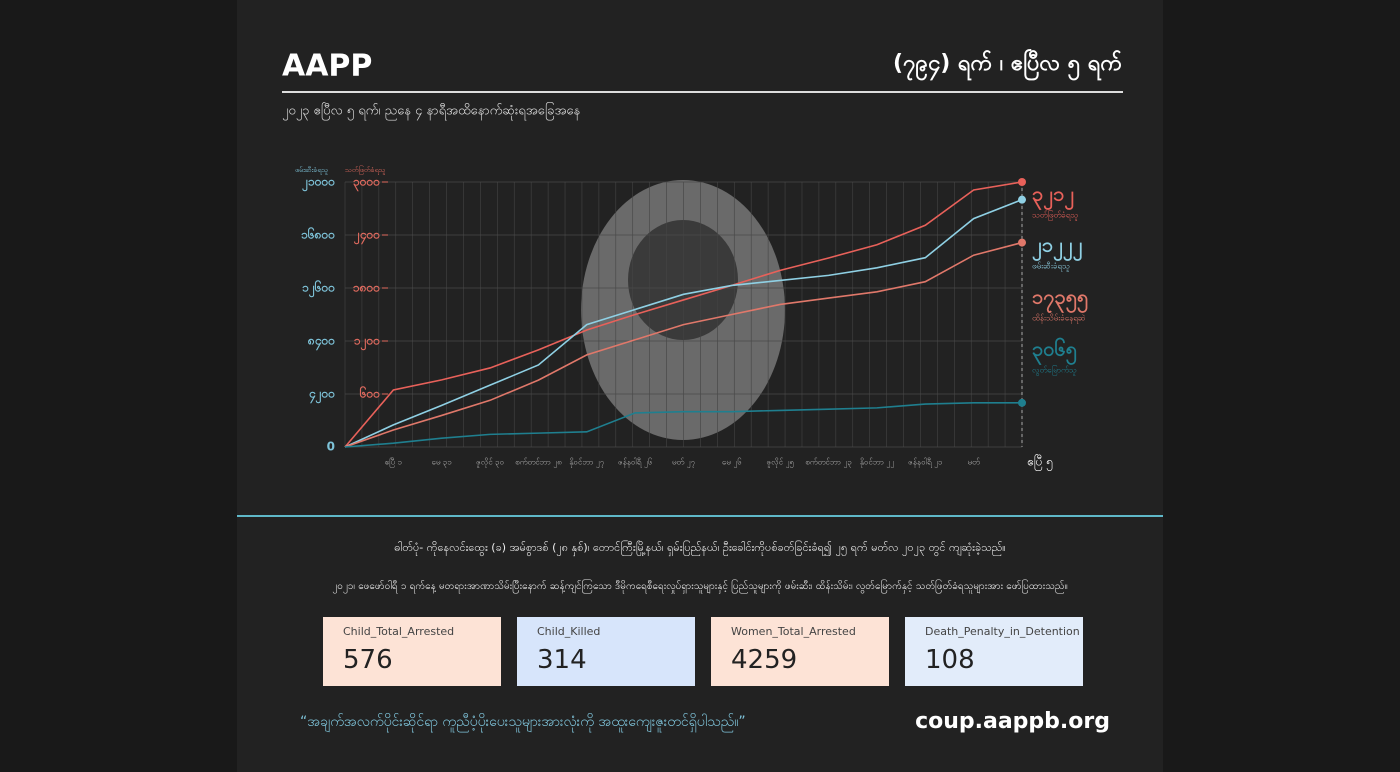  What do you see at coordinates (877, 463) in the screenshot?
I see `x-tick-label: နိုဝင်ဘာ ၂၂` at bounding box center [877, 463].